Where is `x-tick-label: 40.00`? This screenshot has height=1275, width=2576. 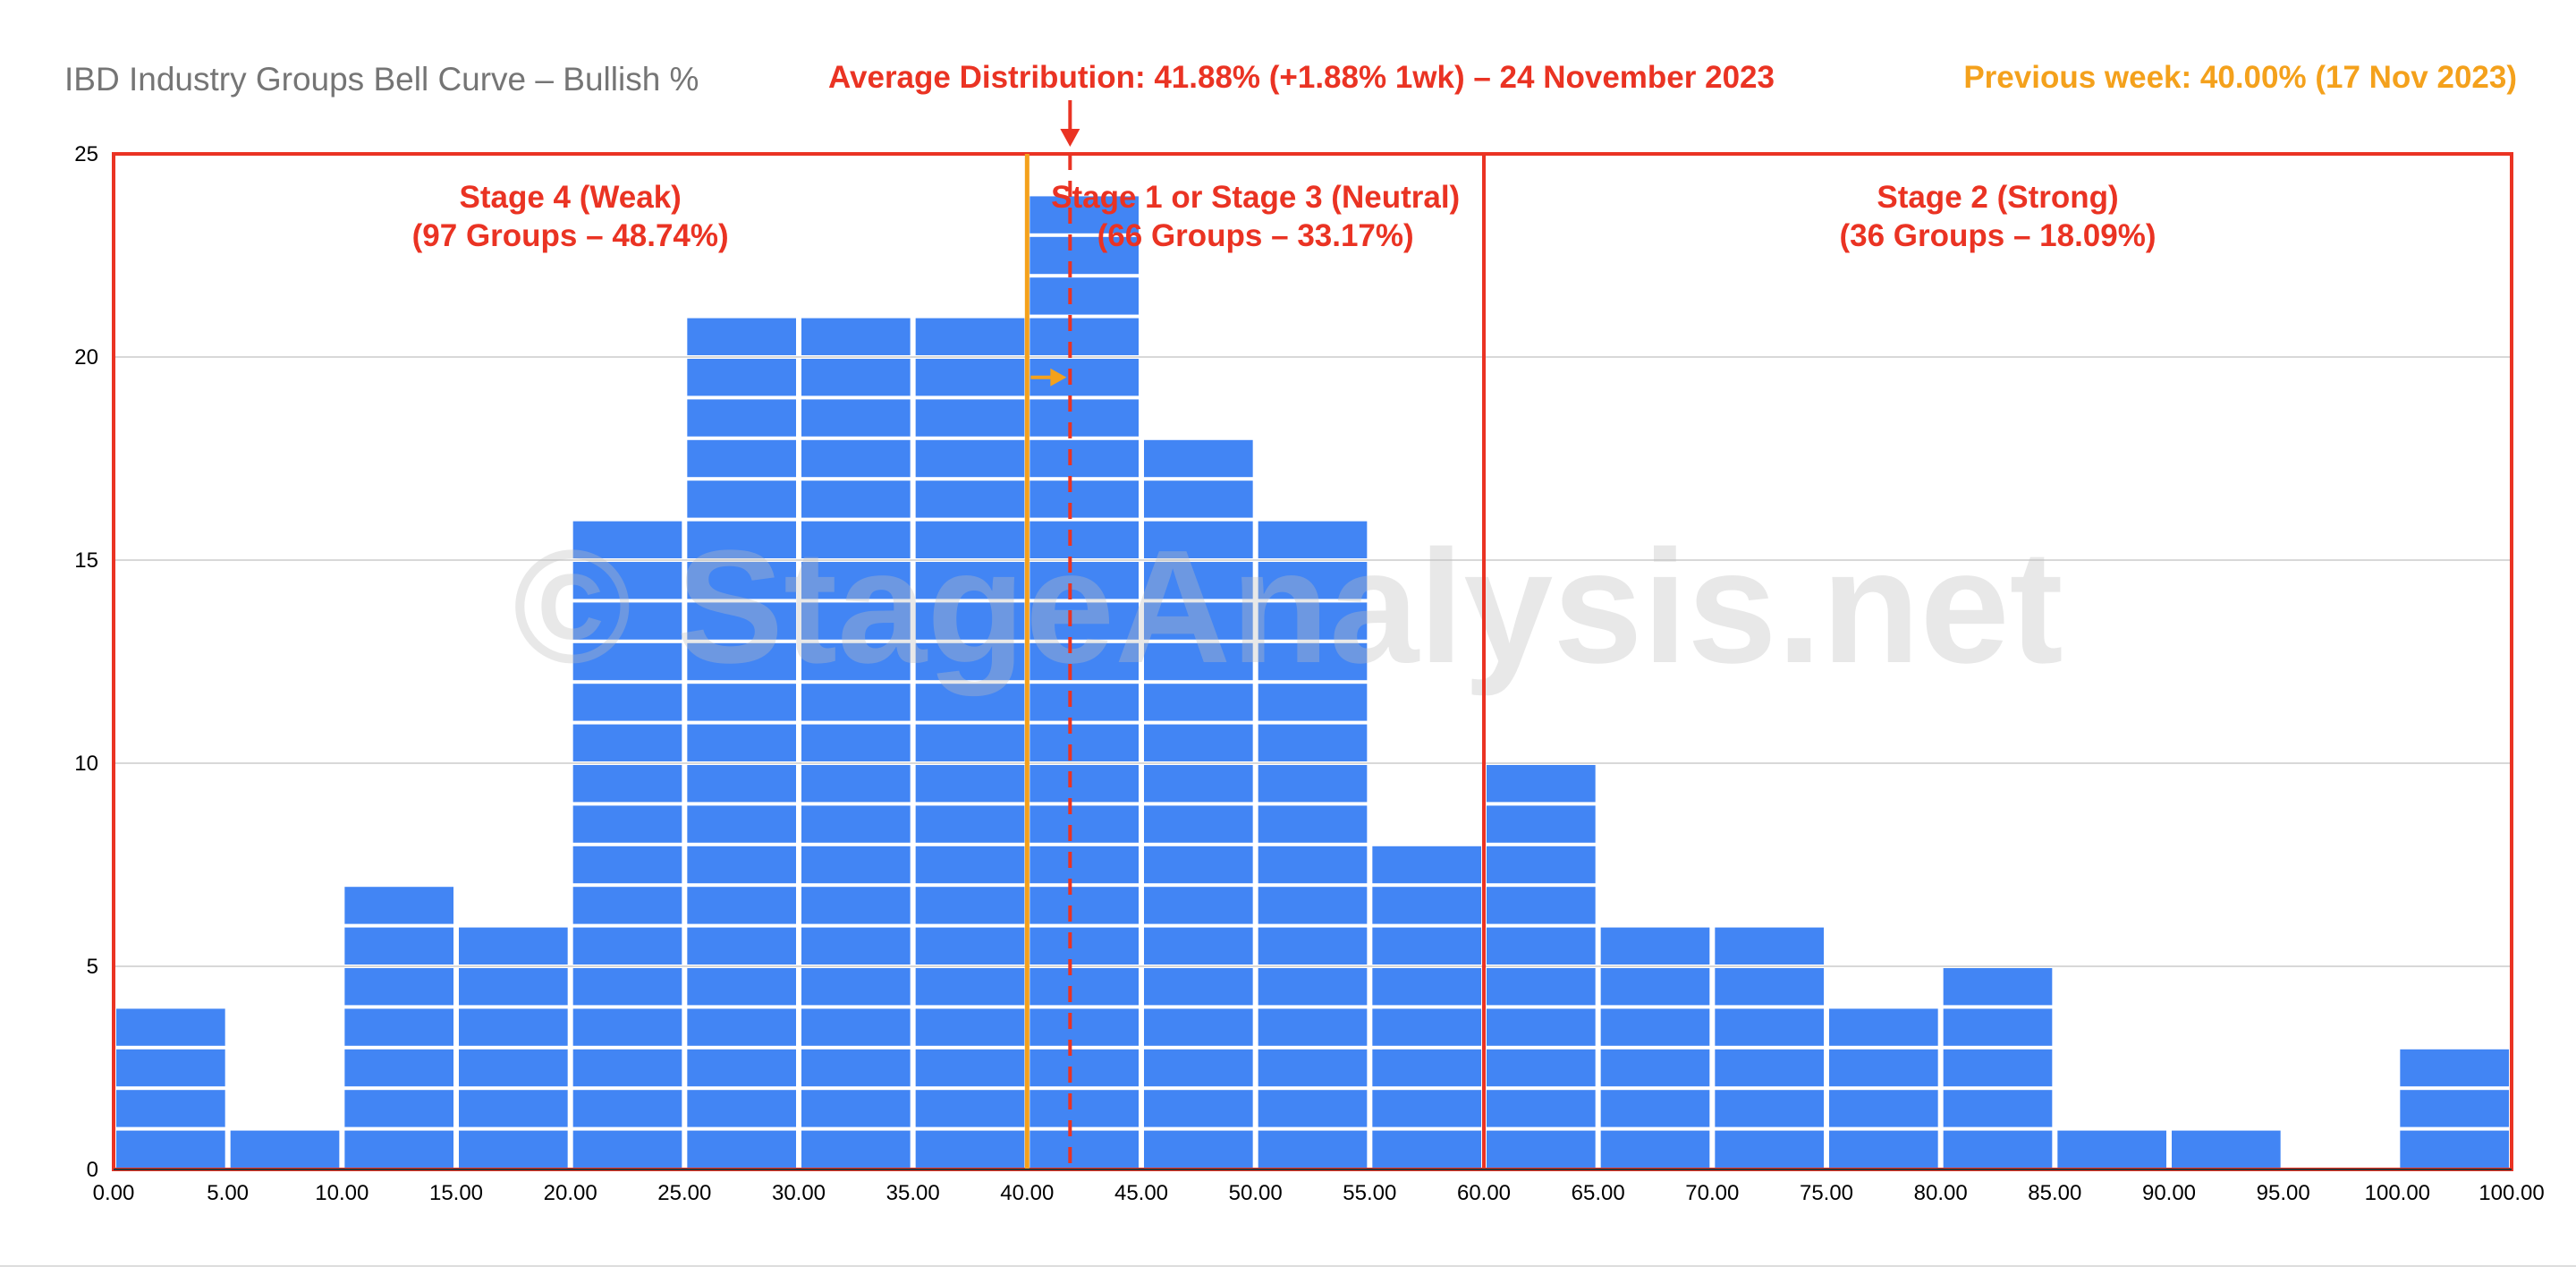 x-tick-label: 40.00 is located at coordinates (1027, 1193).